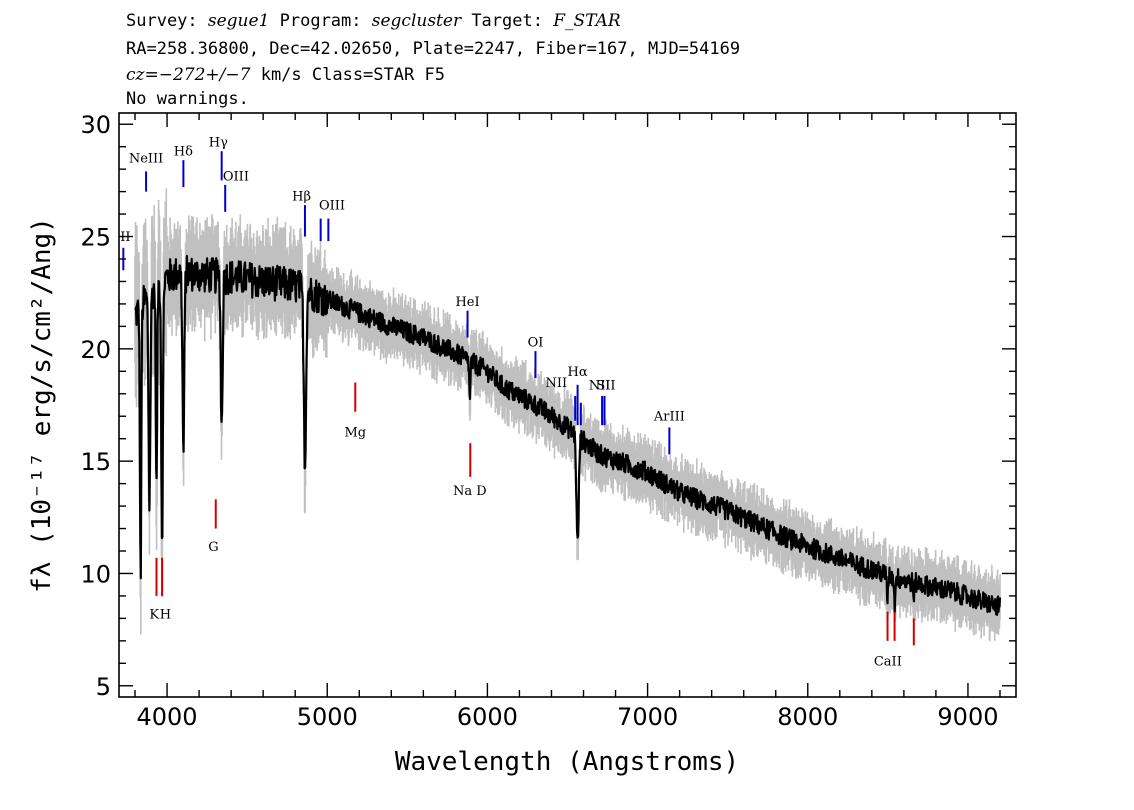  Describe the element at coordinates (536, 343) in the screenshot. I see `emission-label-9: OI` at that location.